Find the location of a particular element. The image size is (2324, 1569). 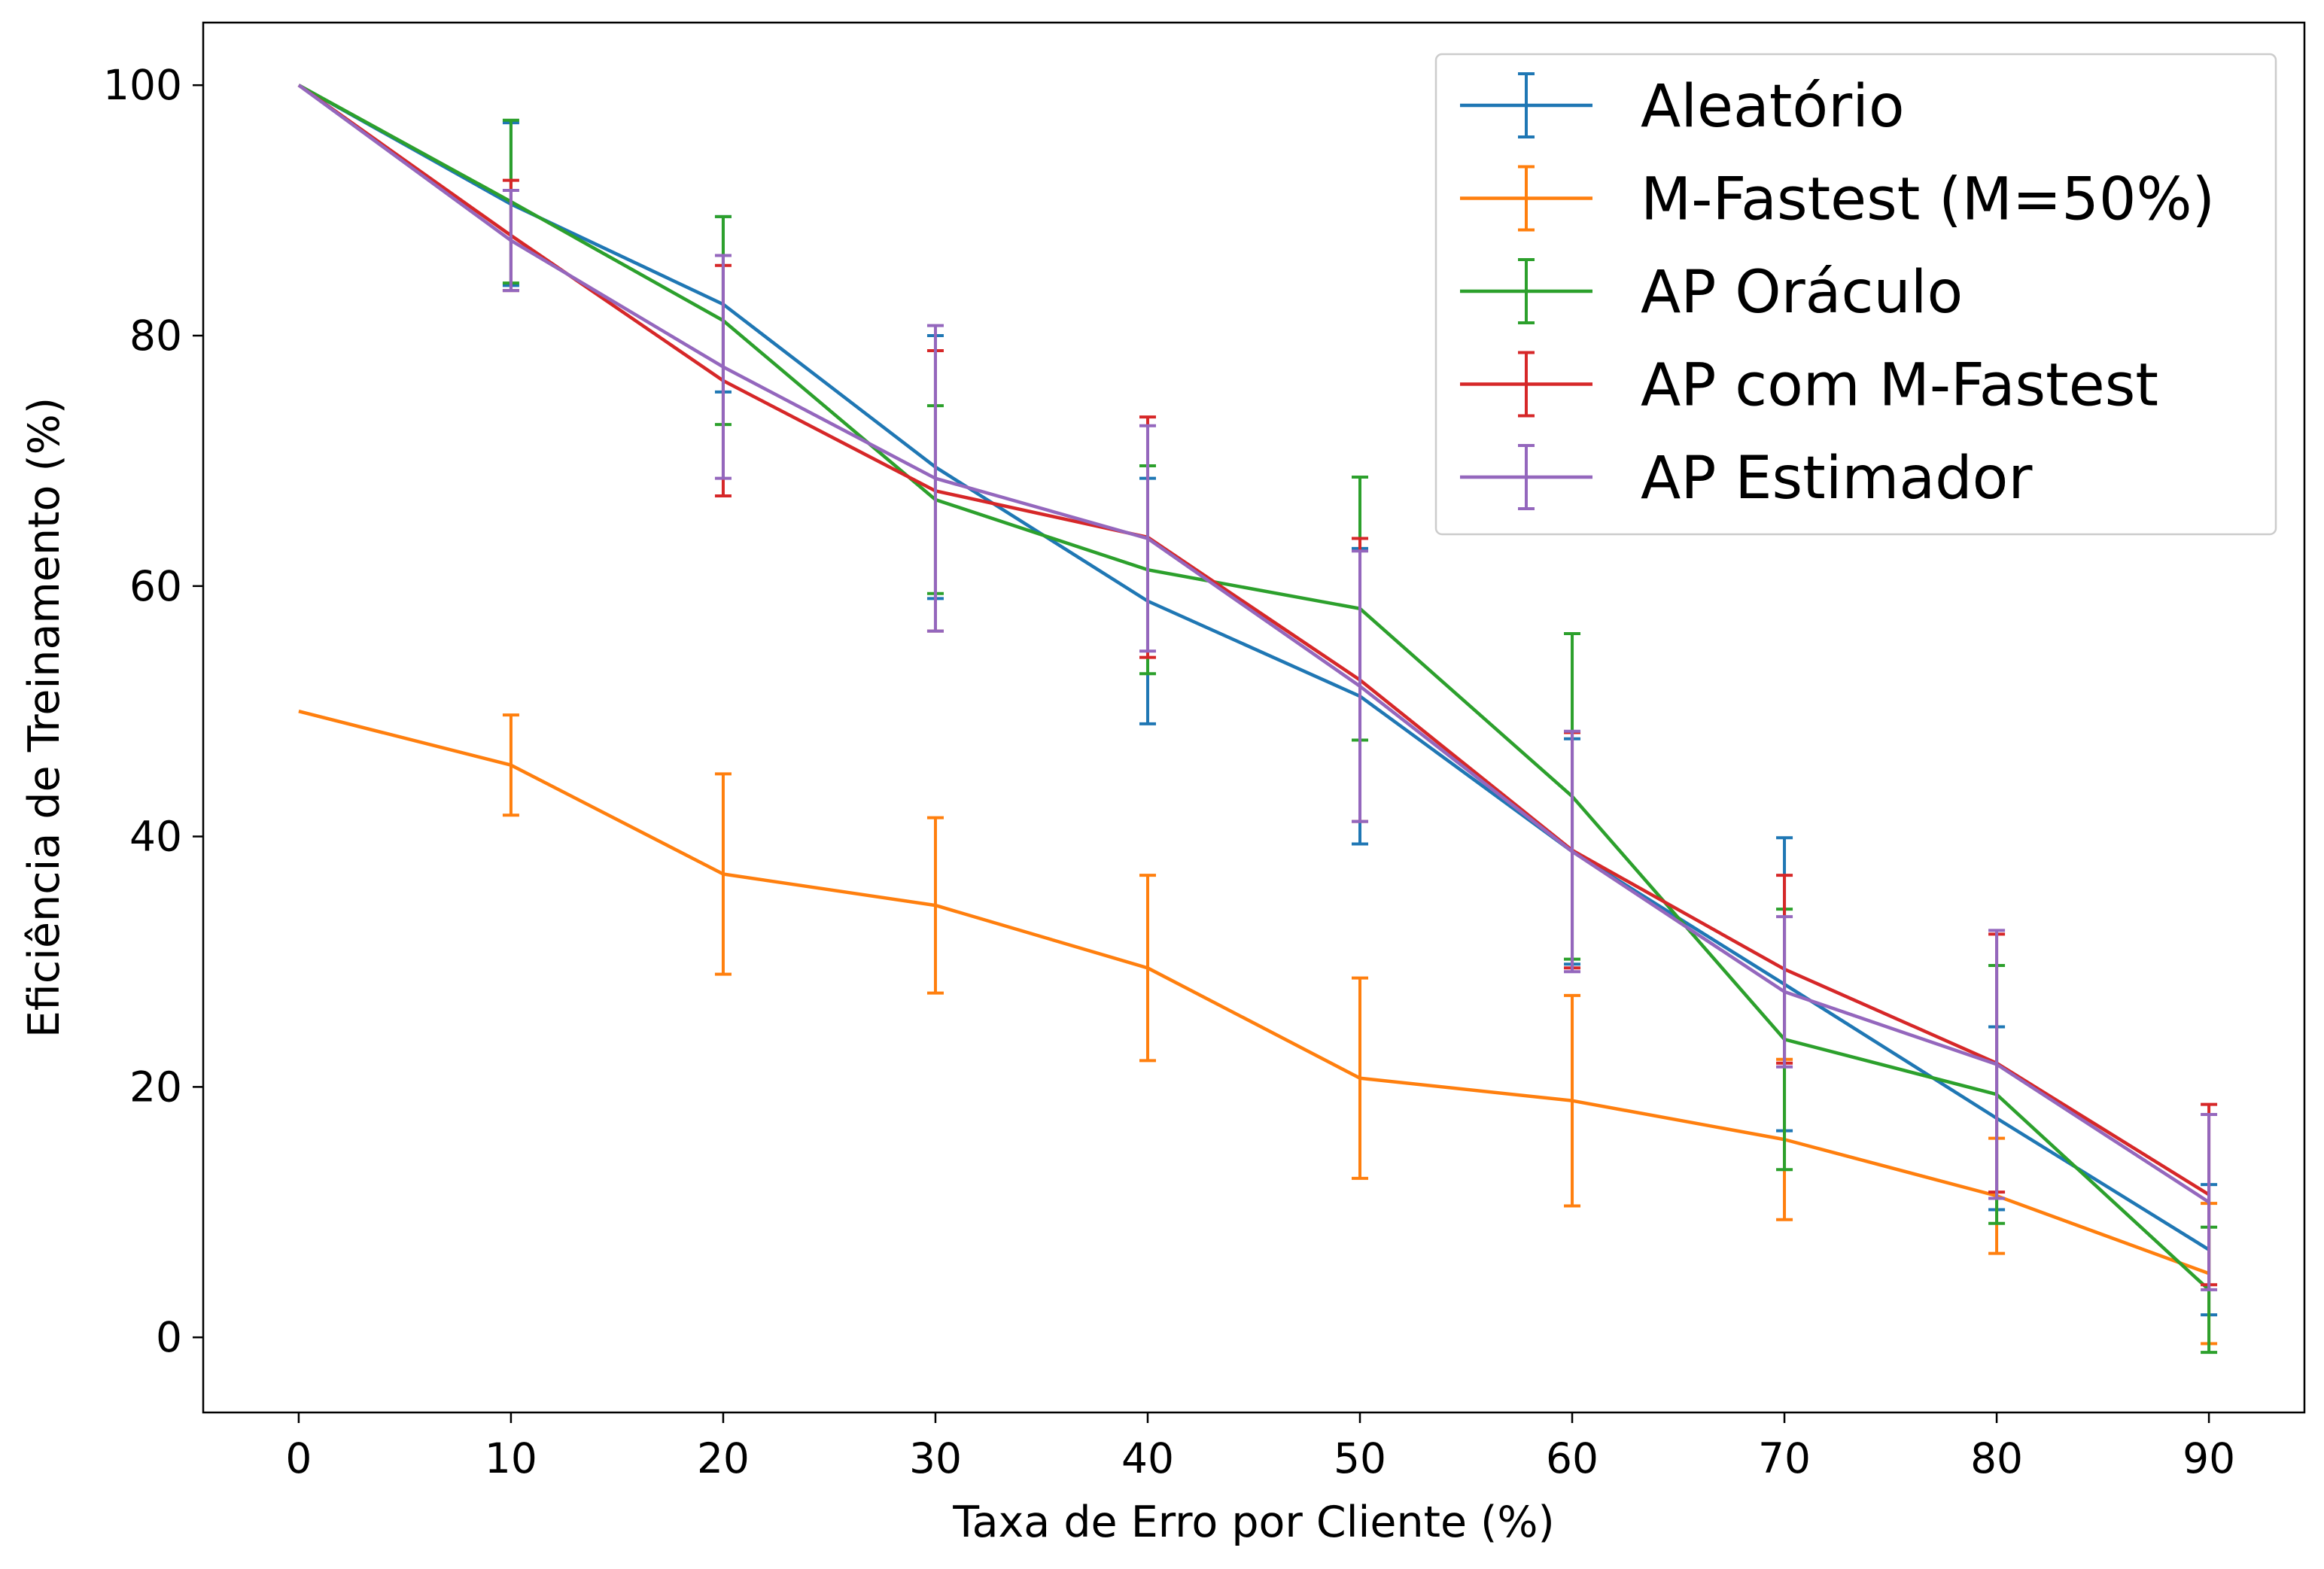

legend-label: M-Fastest (M=50%) is located at coordinates (1928, 200).